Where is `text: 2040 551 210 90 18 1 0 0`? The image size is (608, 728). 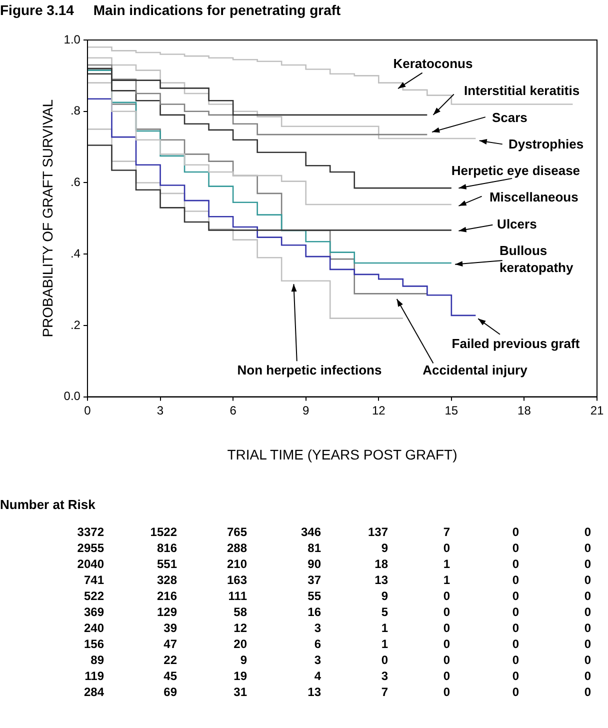 text: 2040 551 210 90 18 1 0 0 is located at coordinates (334, 564).